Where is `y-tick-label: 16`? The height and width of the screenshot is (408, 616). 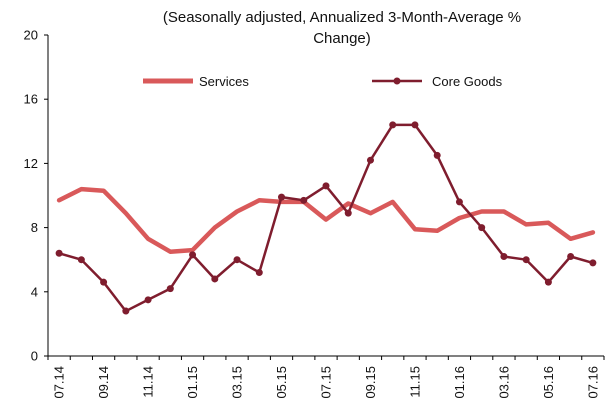 y-tick-label: 16 is located at coordinates (31, 99).